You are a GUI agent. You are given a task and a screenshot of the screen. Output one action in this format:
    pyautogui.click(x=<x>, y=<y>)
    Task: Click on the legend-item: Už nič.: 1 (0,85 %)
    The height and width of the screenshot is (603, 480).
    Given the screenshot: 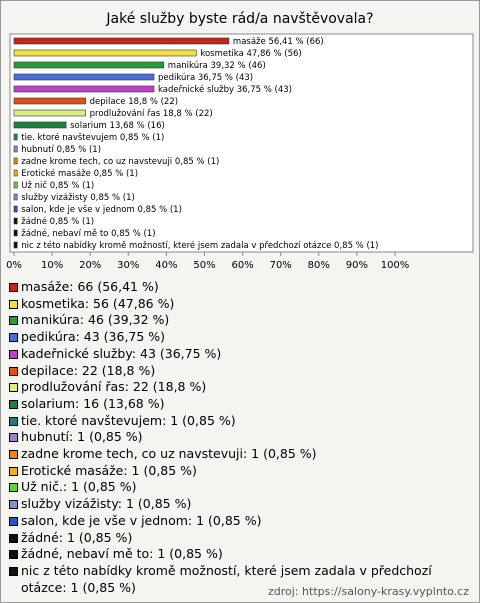 What is the action you would take?
    pyautogui.click(x=240, y=487)
    